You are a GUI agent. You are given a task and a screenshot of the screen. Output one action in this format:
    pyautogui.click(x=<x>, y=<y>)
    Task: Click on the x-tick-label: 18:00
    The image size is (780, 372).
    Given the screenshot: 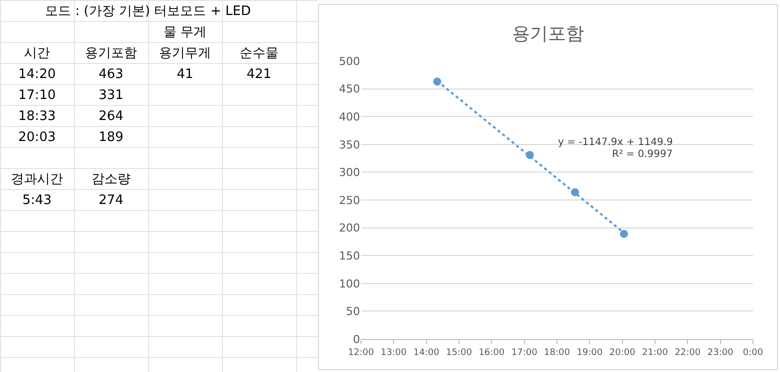 What is the action you would take?
    pyautogui.click(x=557, y=353)
    